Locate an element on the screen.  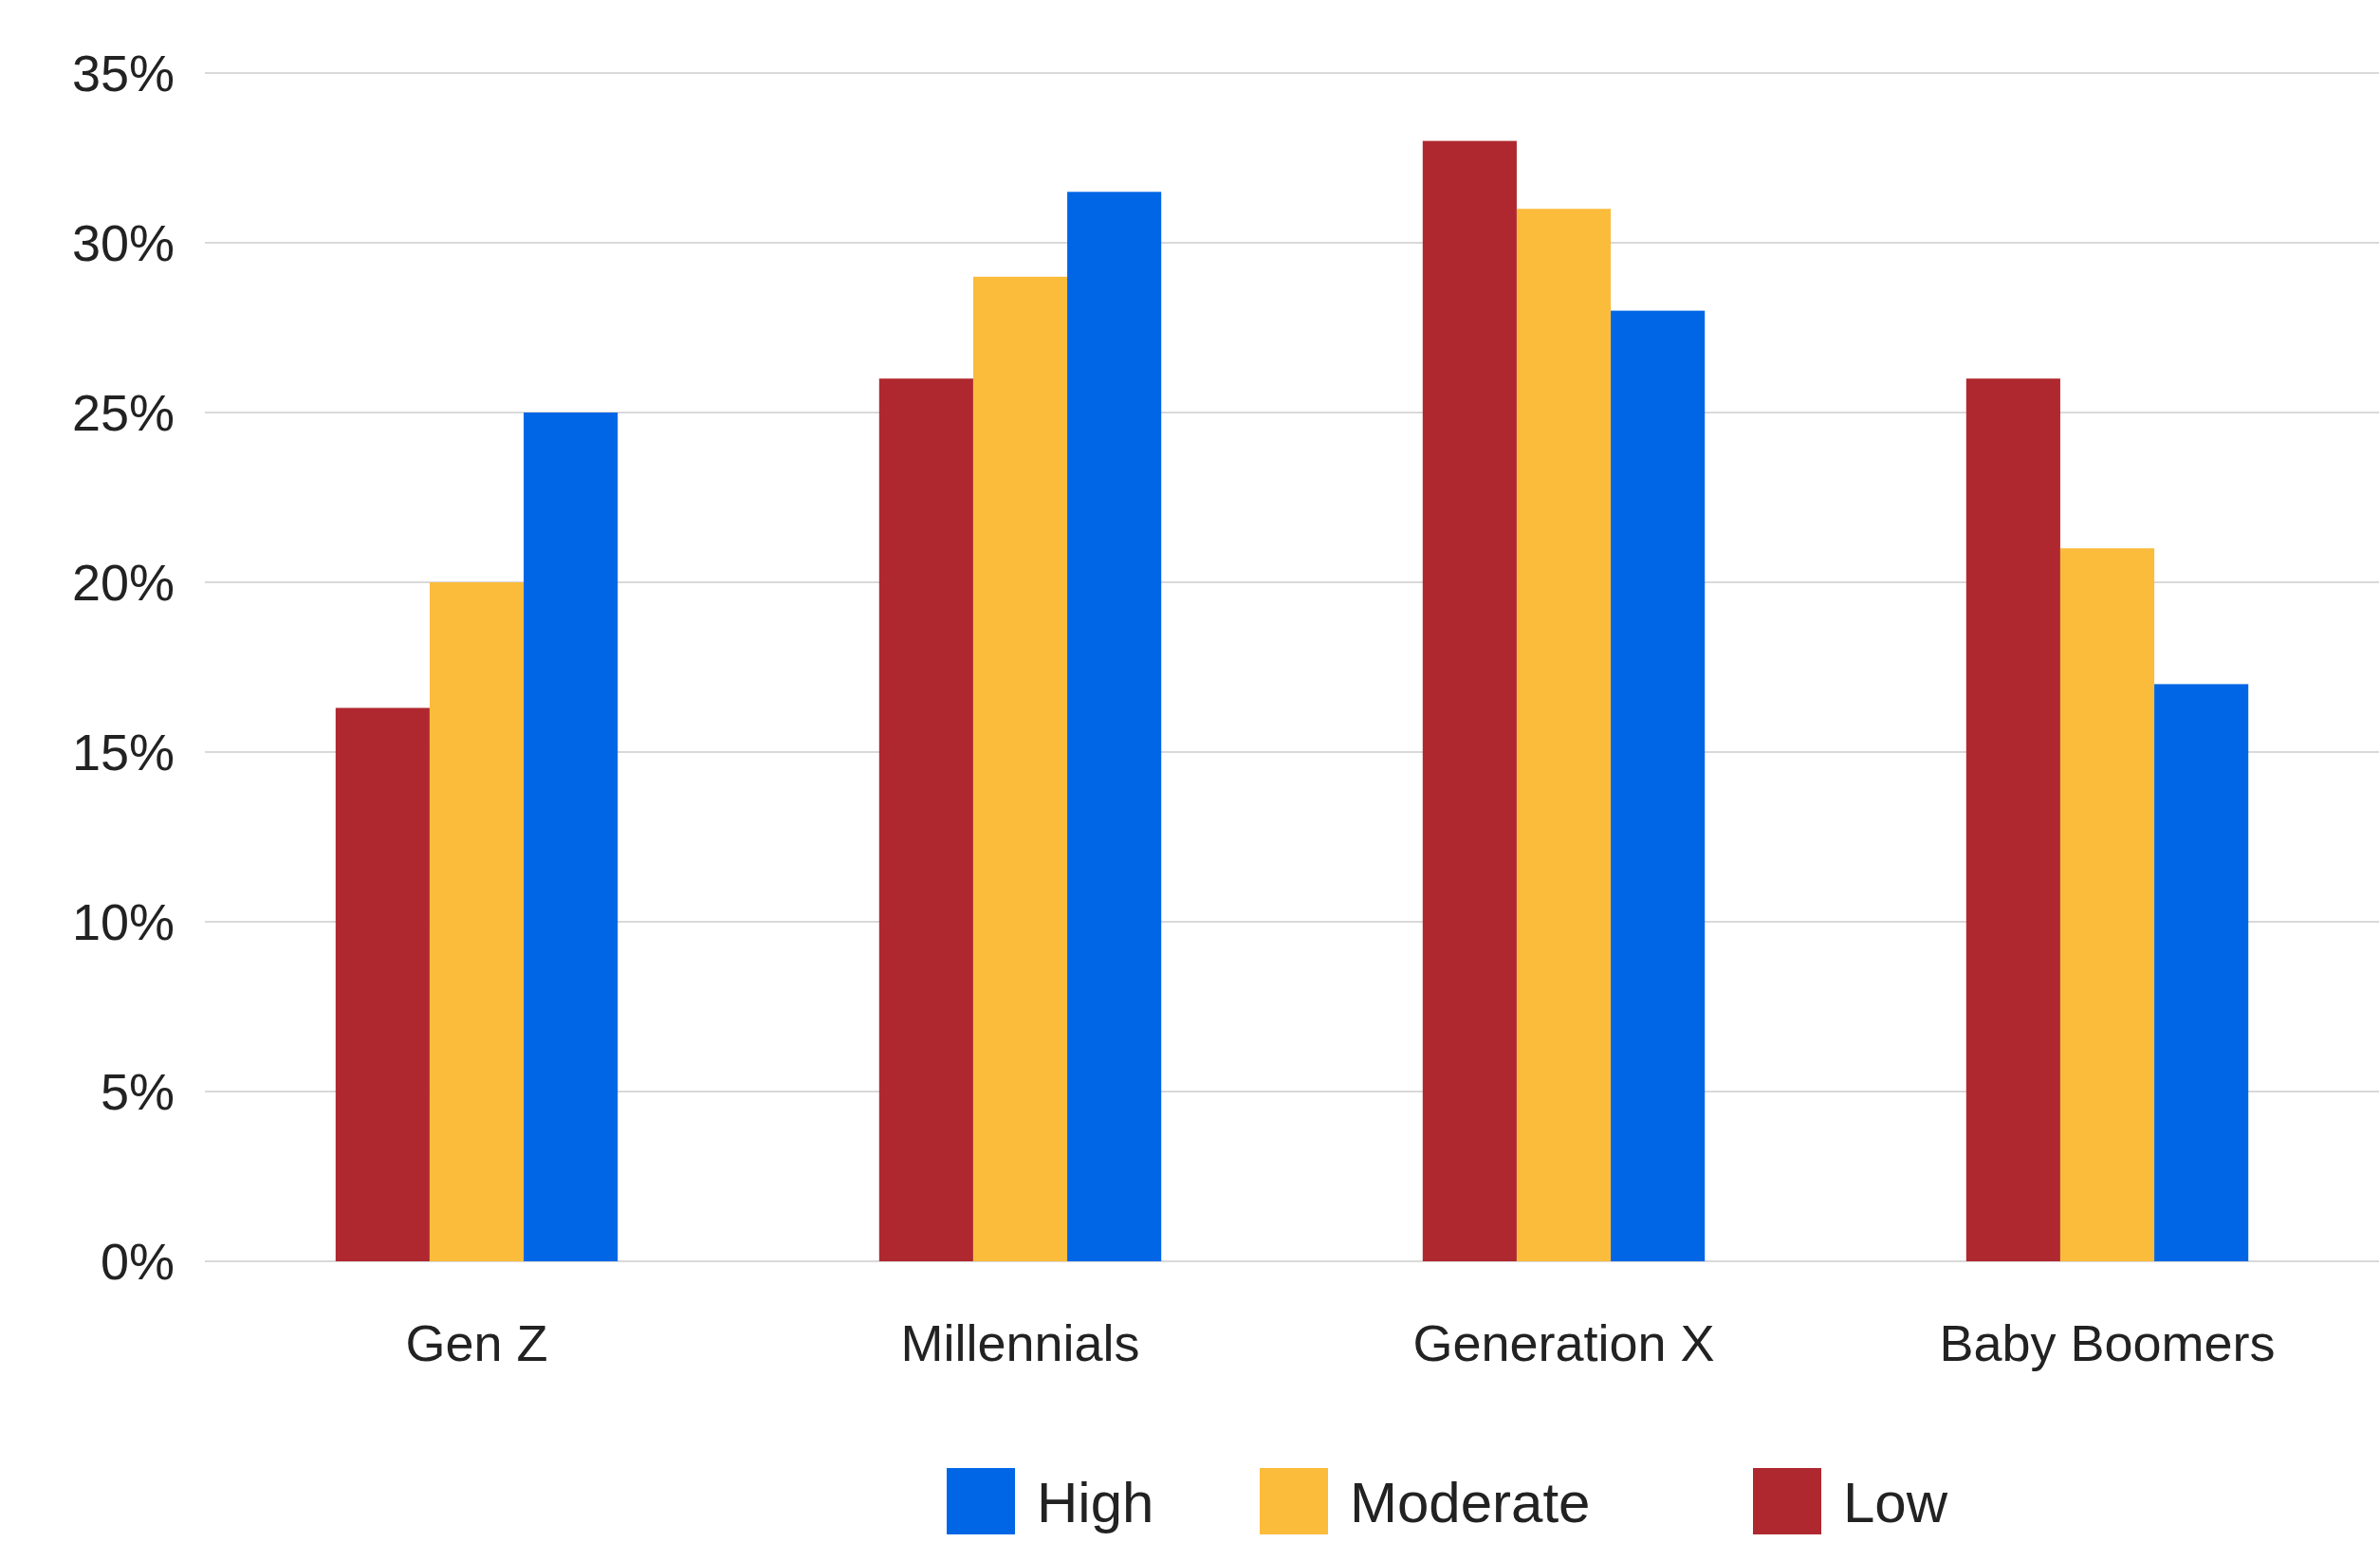
legend-label: Low is located at coordinates (1895, 1502).